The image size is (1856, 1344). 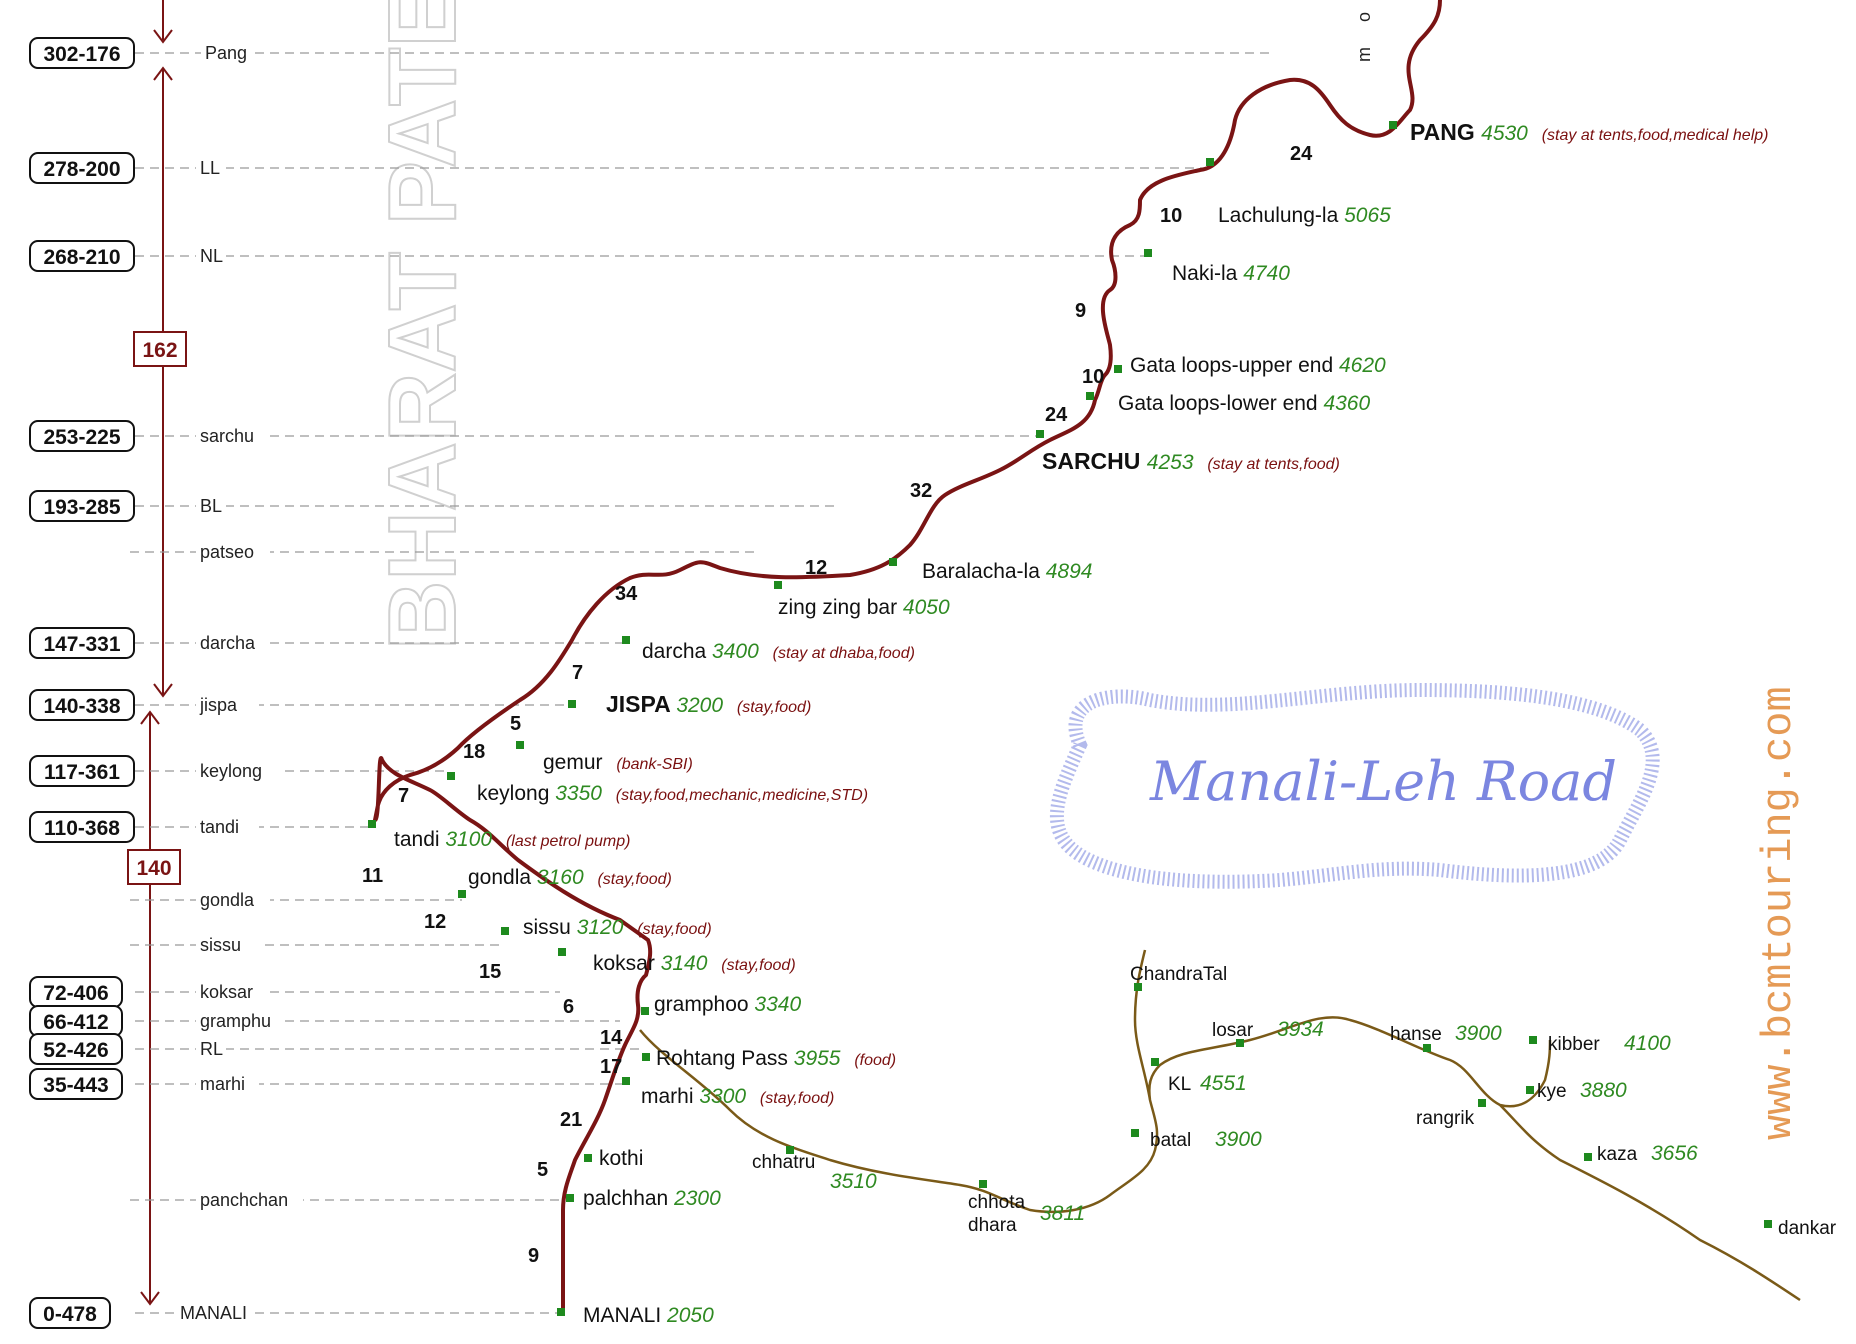 I want to click on km-value: 278-200, so click(x=81, y=169).